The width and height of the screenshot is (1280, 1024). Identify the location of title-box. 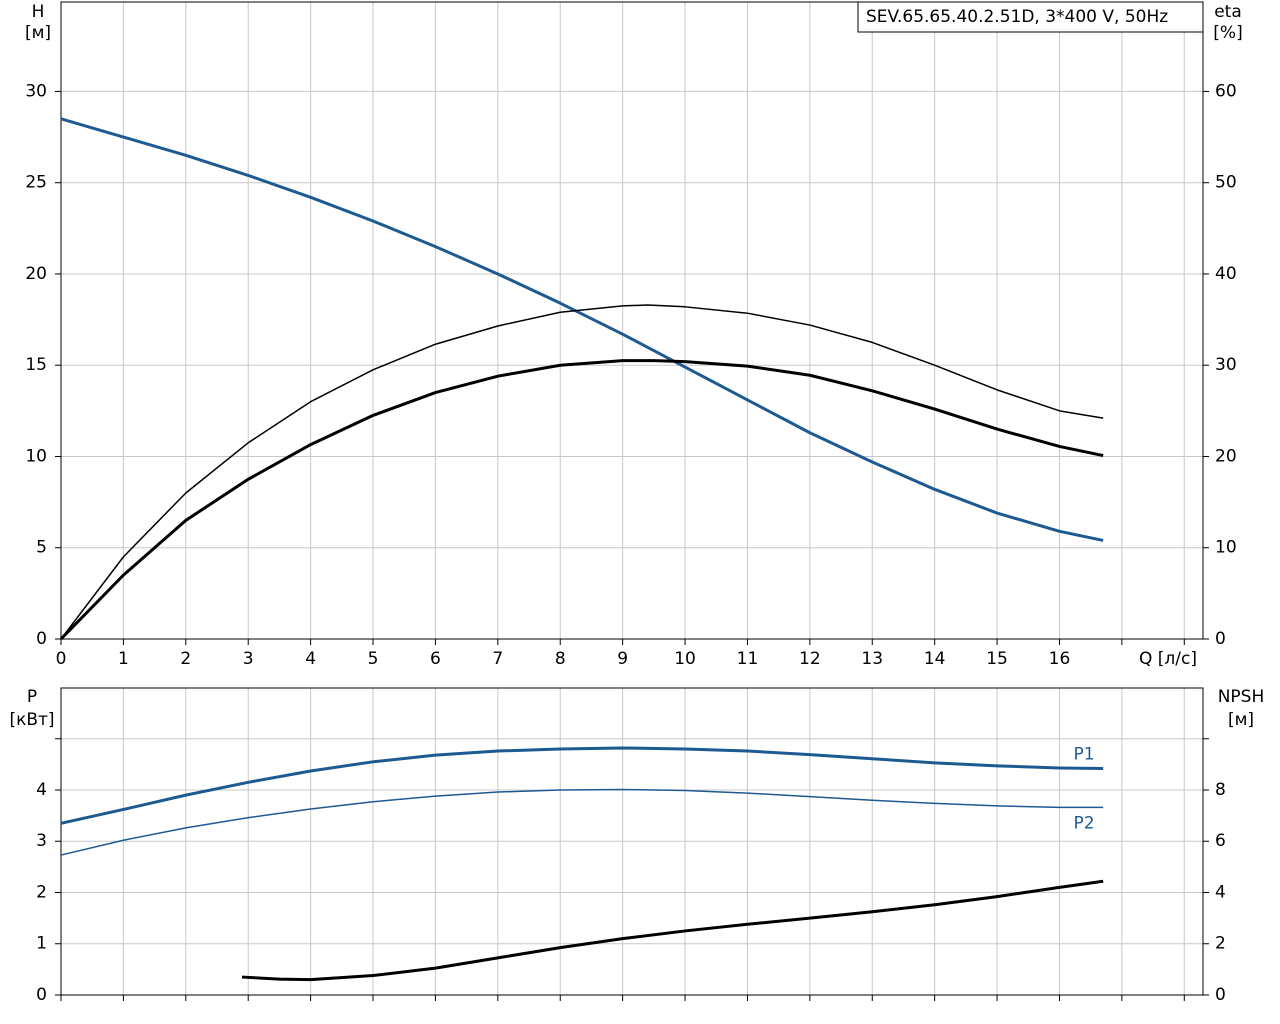
(1030, 17).